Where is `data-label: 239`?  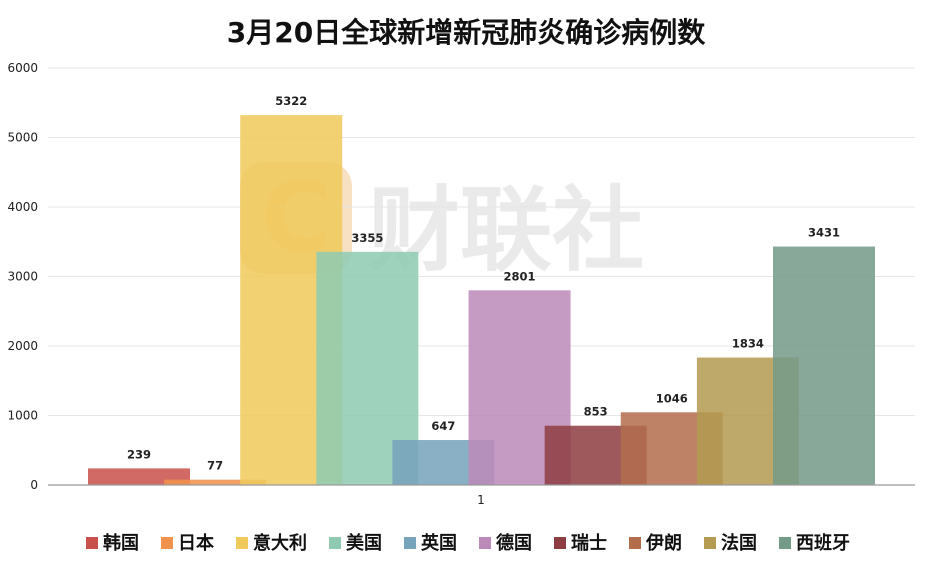 data-label: 239 is located at coordinates (139, 454).